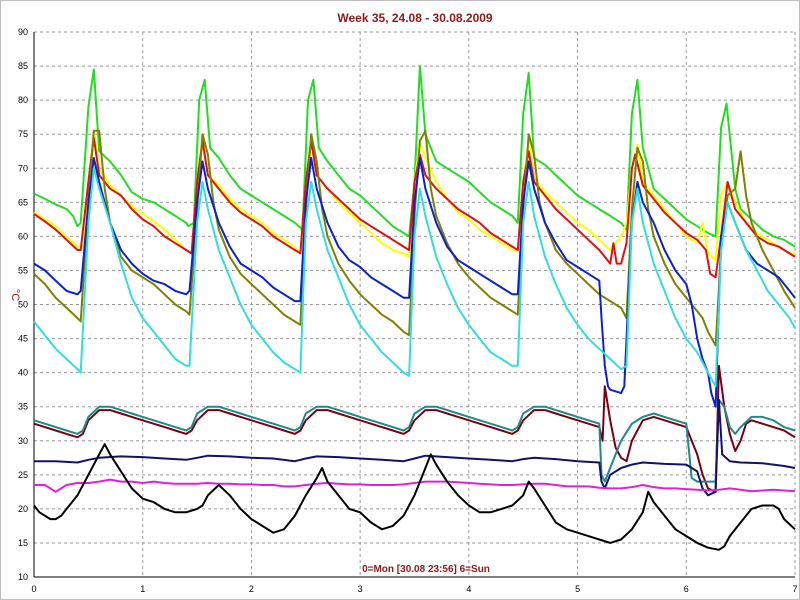  I want to click on y-tick-label: 15, so click(23, 543).